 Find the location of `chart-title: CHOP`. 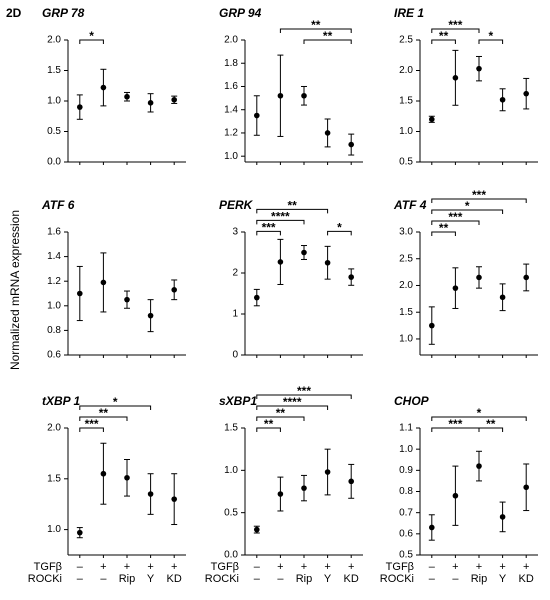

chart-title: CHOP is located at coordinates (412, 401).